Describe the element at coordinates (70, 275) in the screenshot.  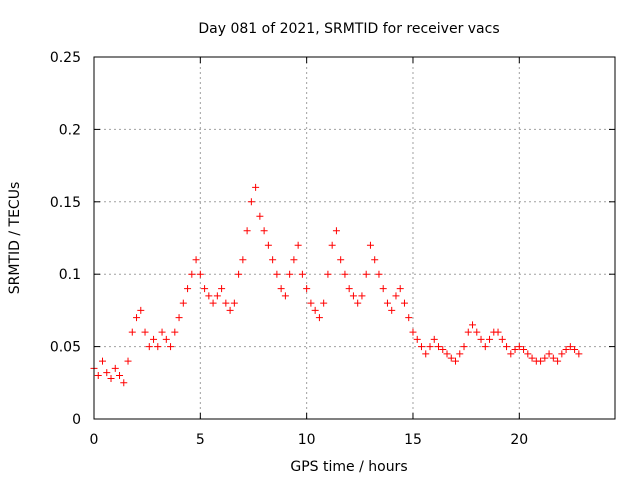
I see `y-tick-label: 0.1` at that location.